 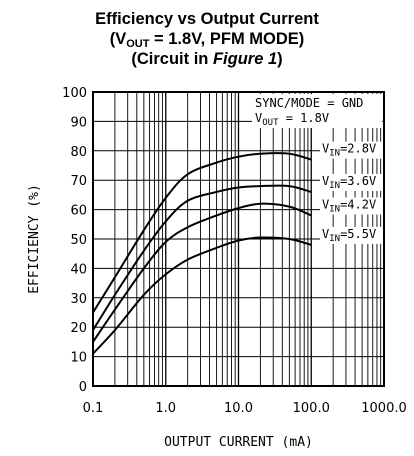 I want to click on chart-title: Efficiency vs Output Current, so click(x=207, y=19).